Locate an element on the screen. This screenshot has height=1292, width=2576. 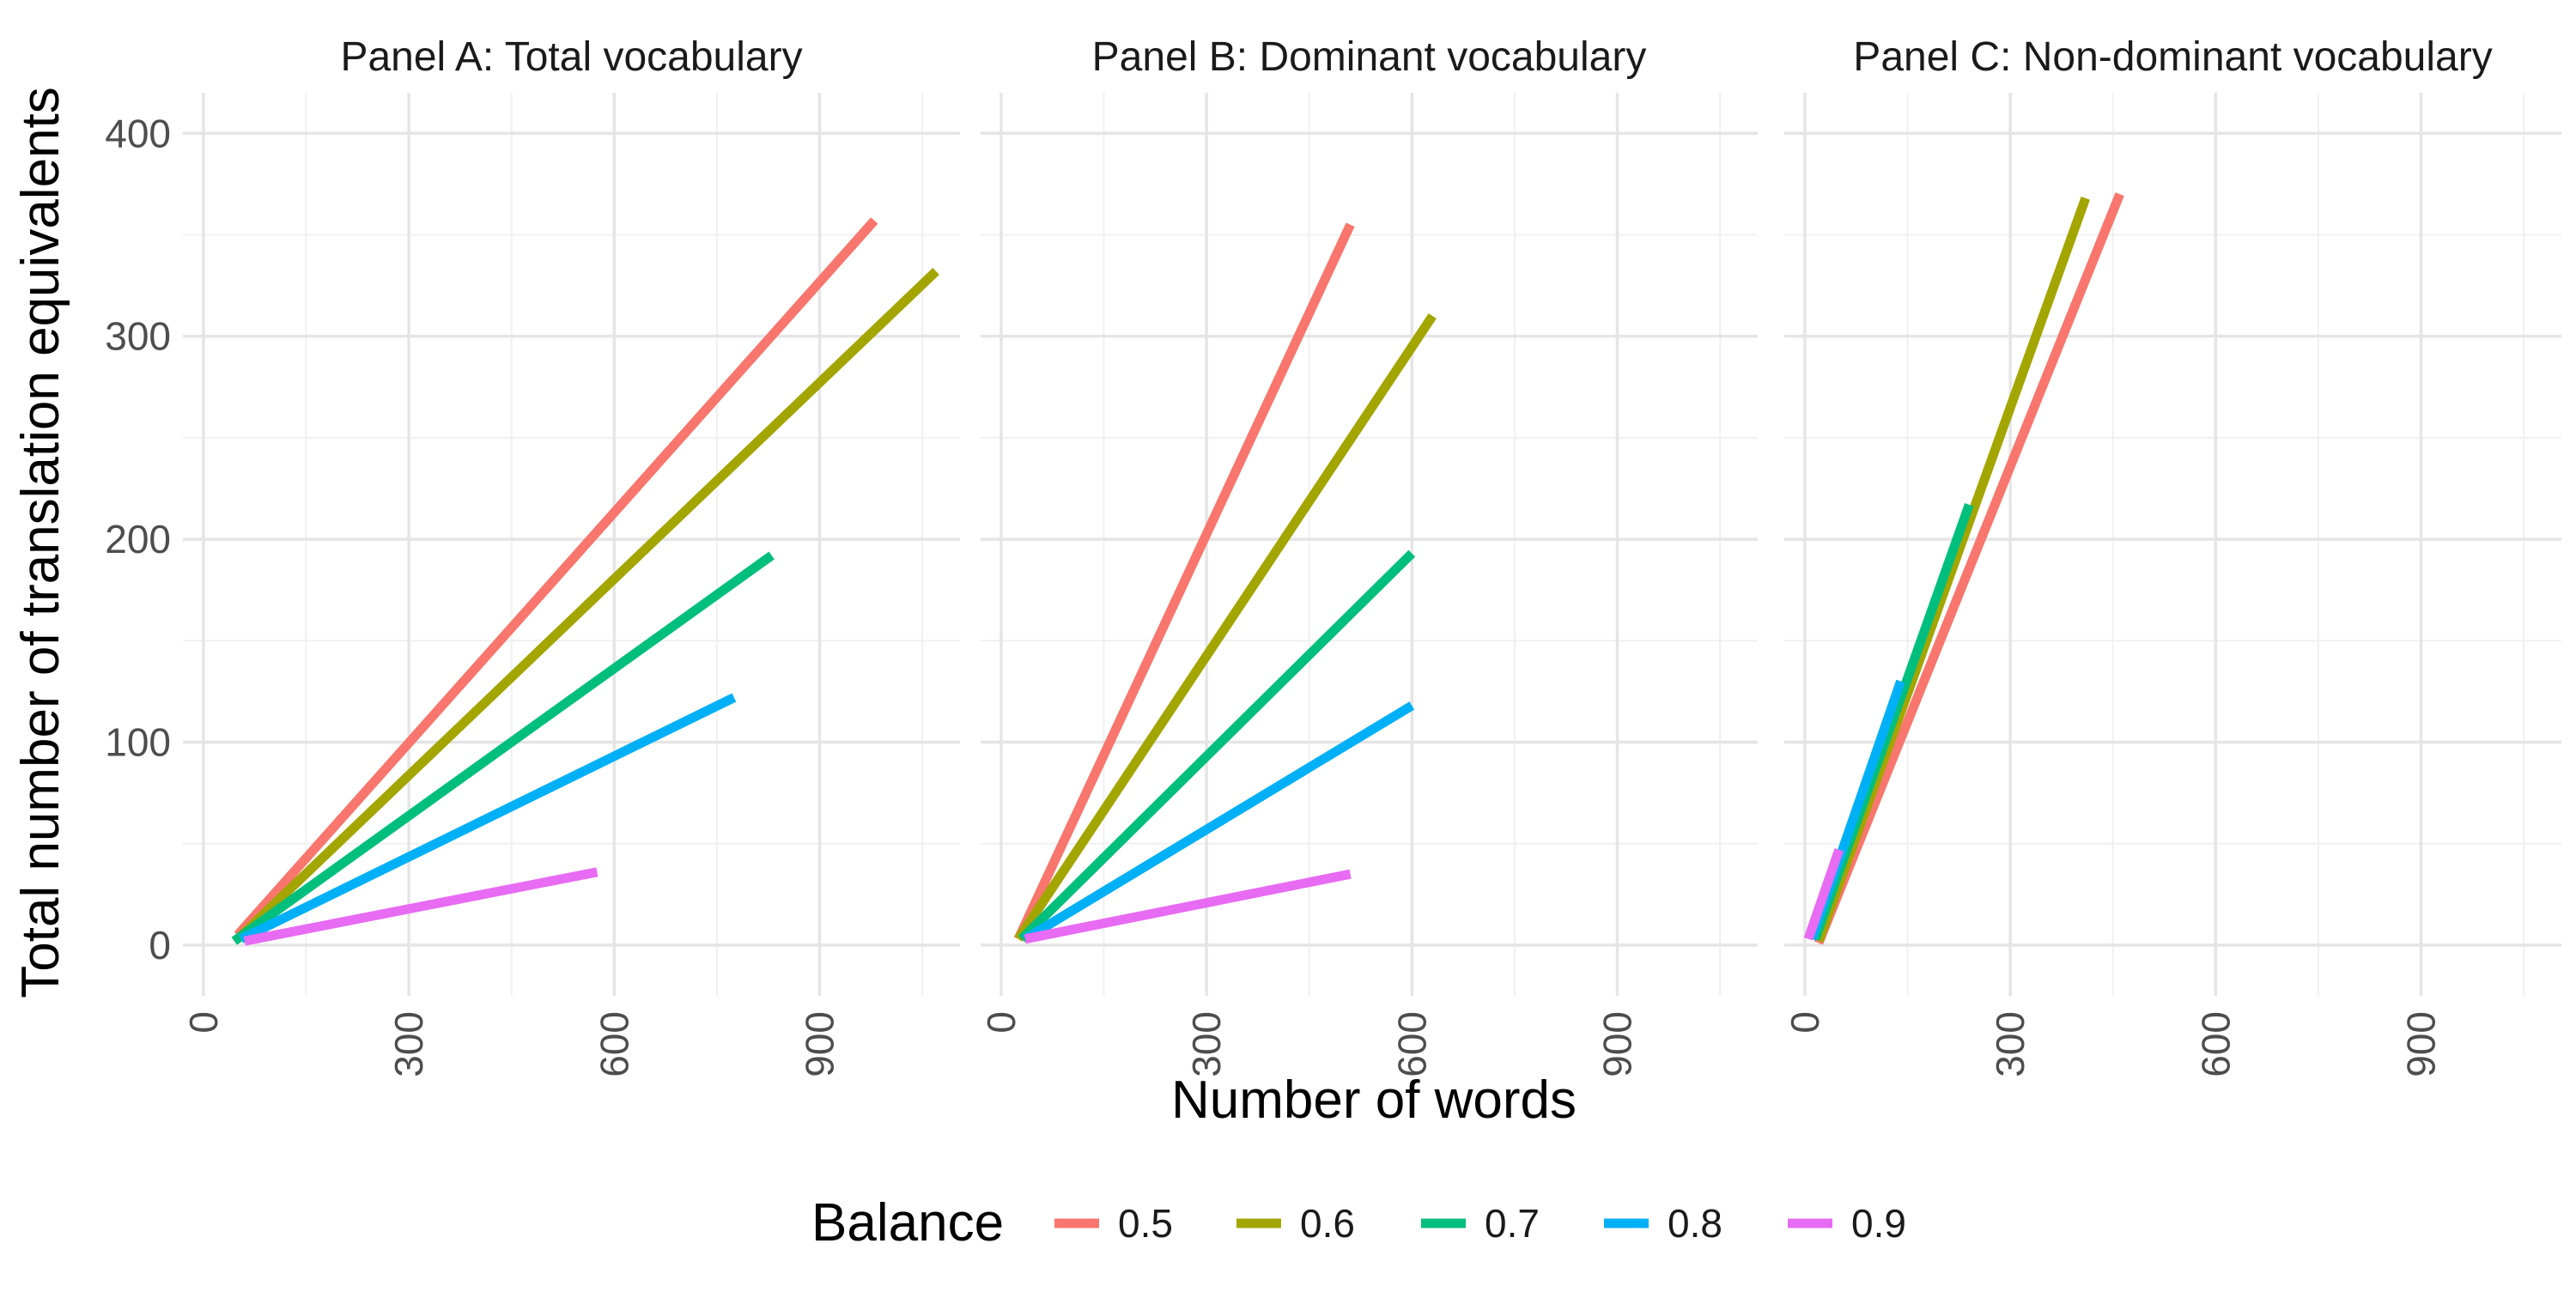
panel-title: Panel B: Dominant vocabulary is located at coordinates (1369, 57).